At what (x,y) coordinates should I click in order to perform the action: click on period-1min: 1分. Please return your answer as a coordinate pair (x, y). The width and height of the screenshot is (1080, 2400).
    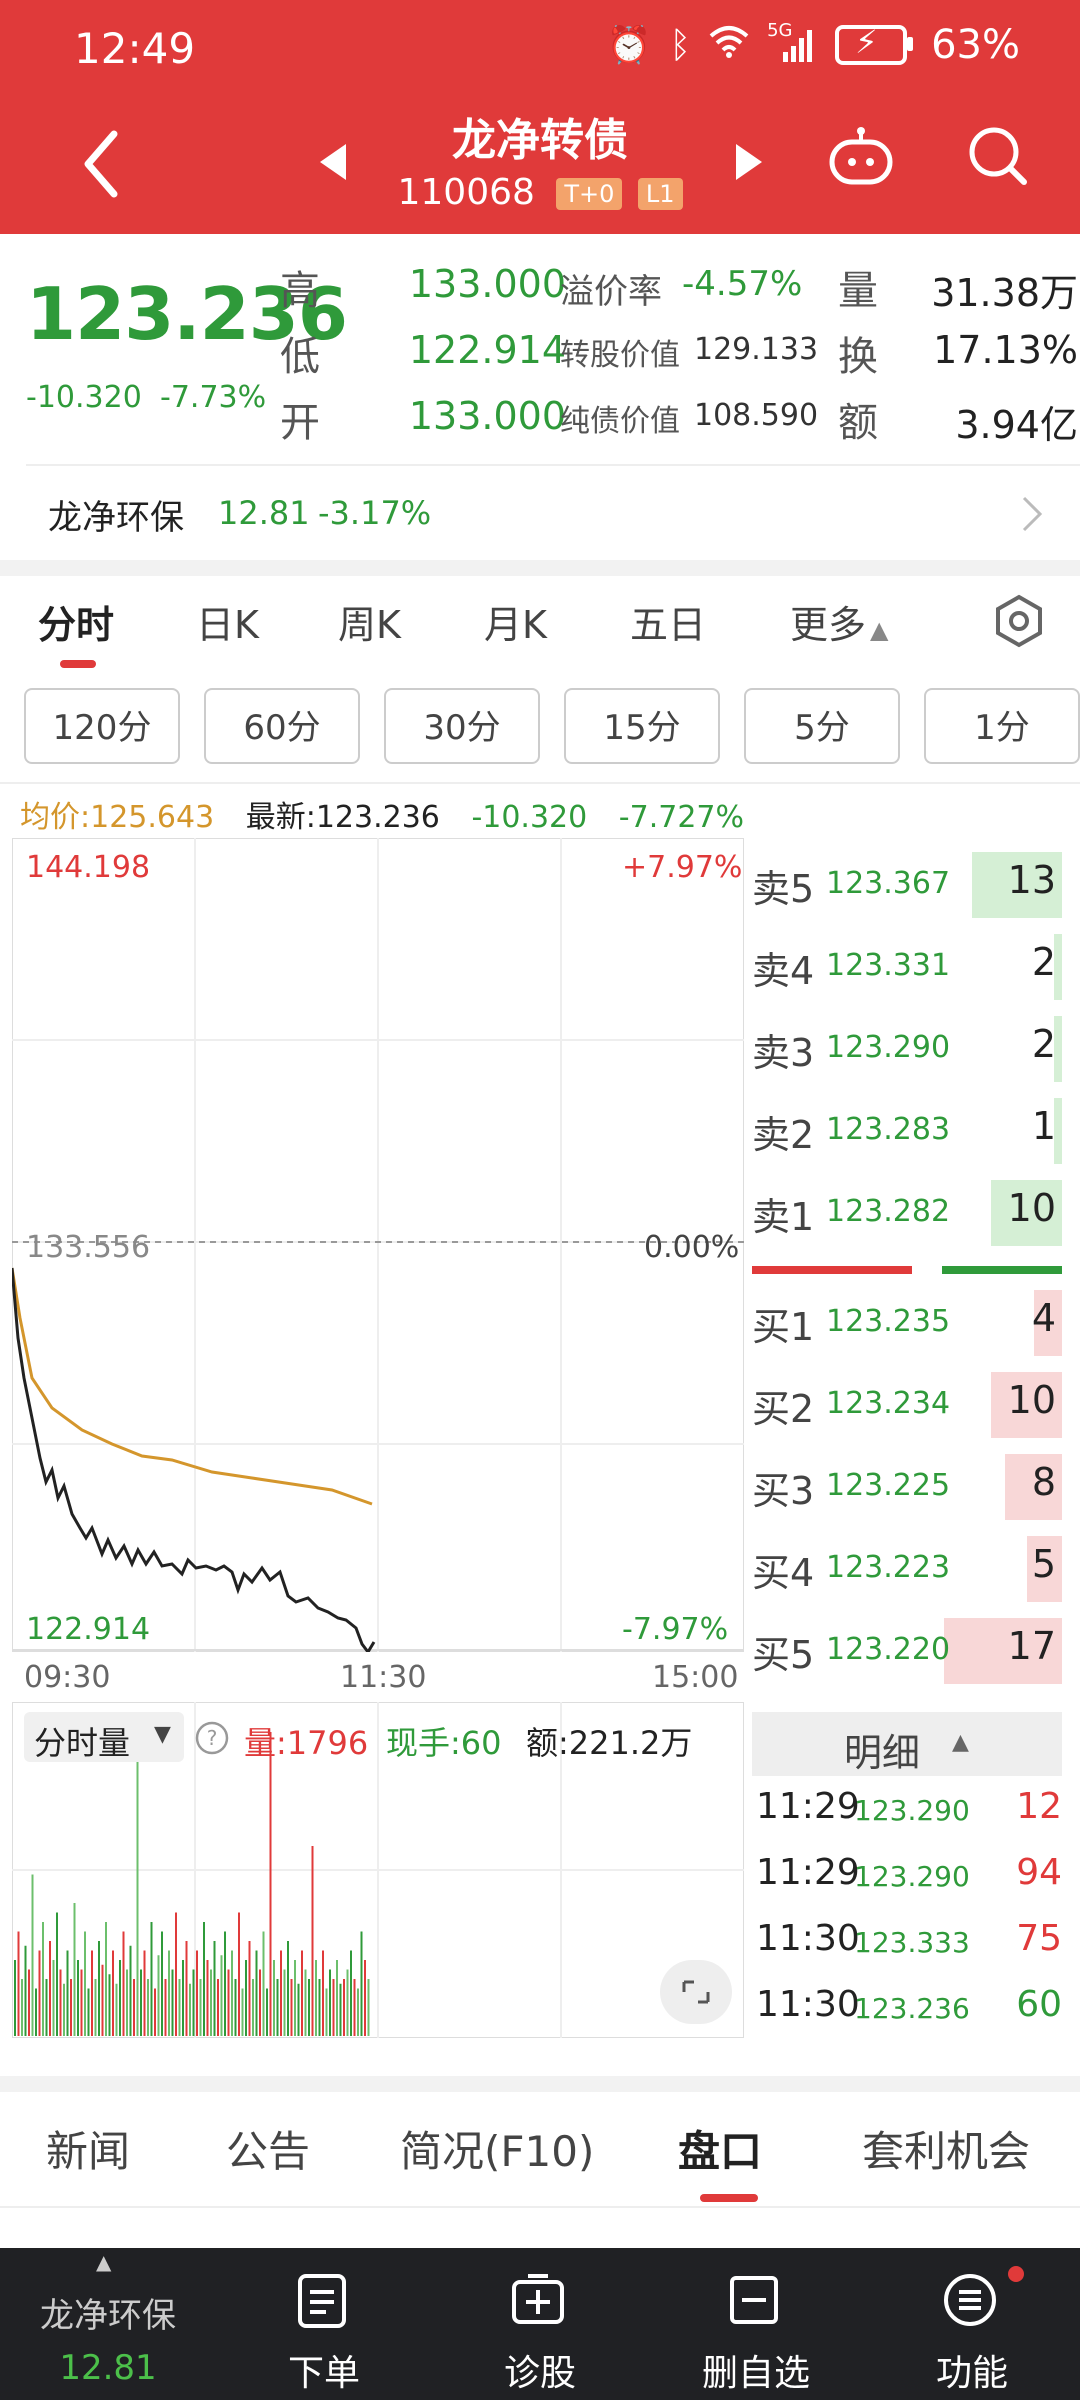
    Looking at the image, I should click on (1002, 726).